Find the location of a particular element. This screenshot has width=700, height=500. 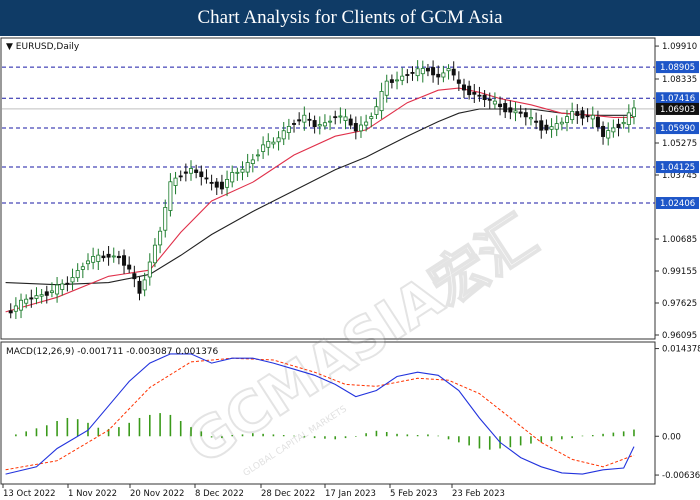

x-tick-label: 20 Nov 2022 is located at coordinates (157, 494).